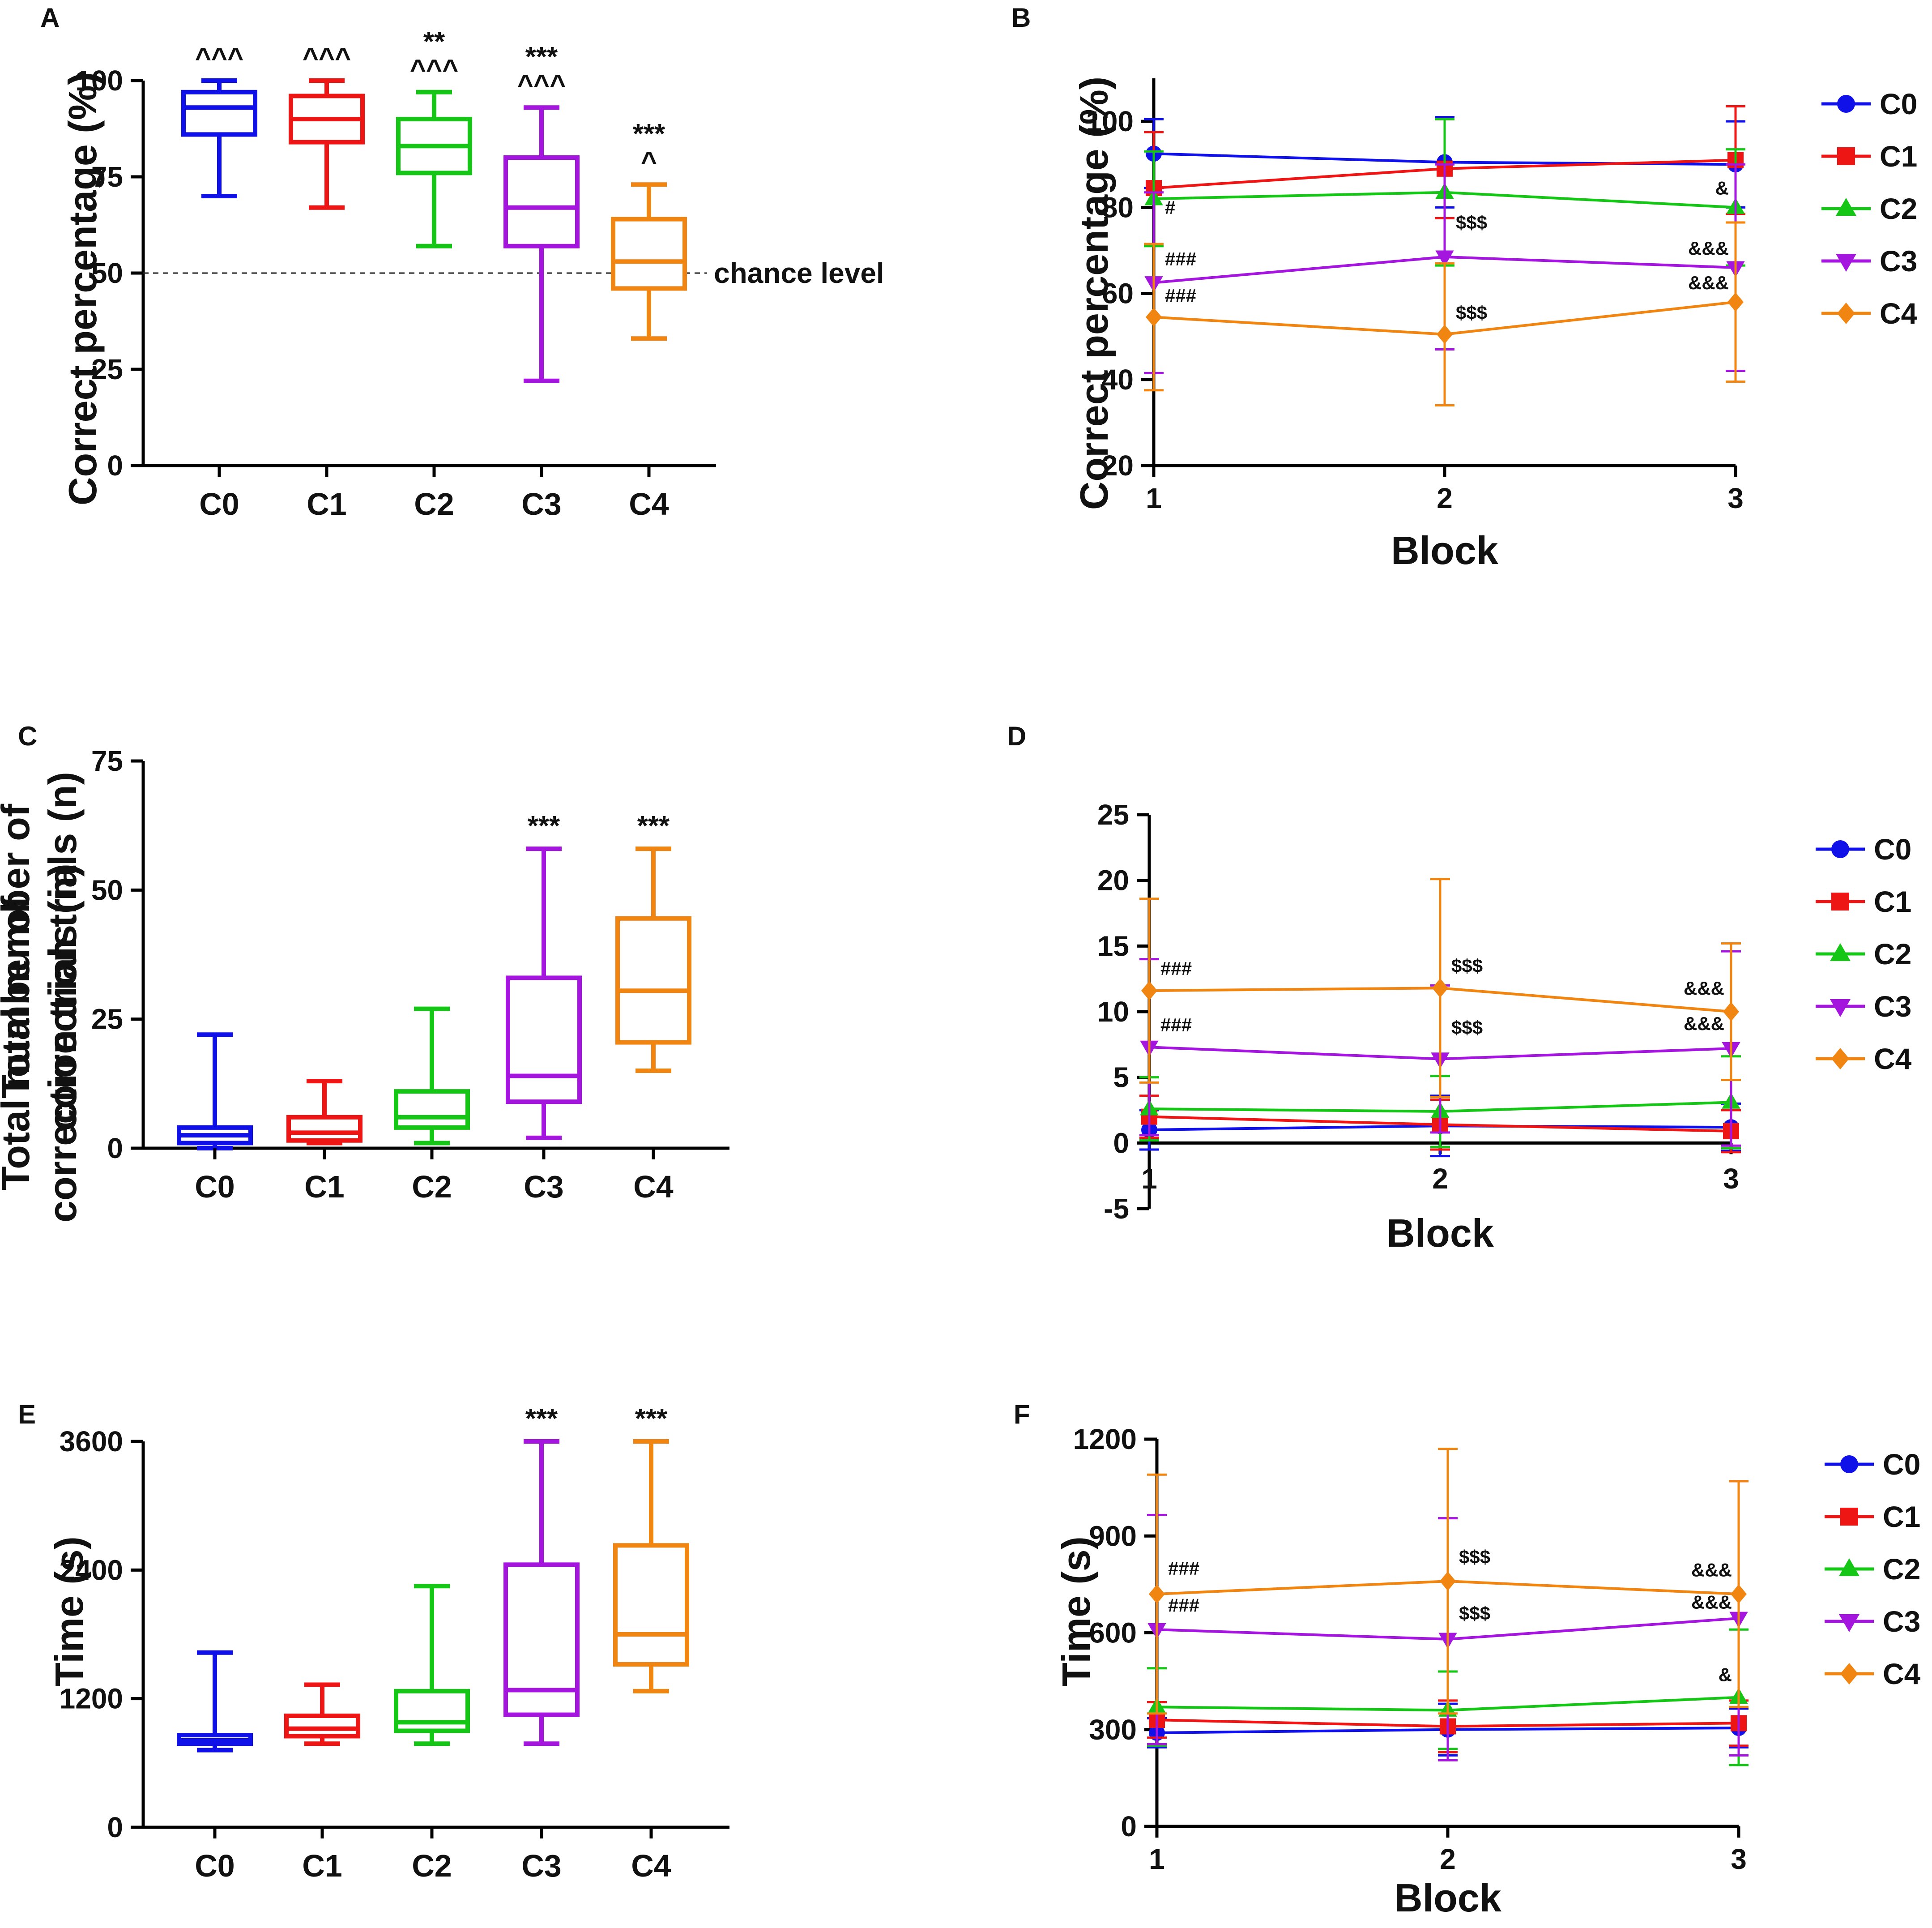  I want to click on x-tick-label: C0, so click(215, 1865).